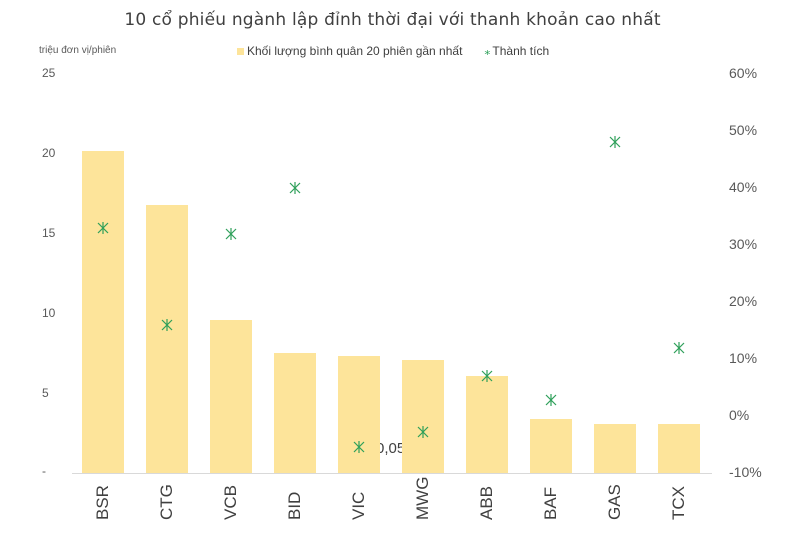  What do you see at coordinates (486, 502) in the screenshot?
I see `x-tick-label: ABB` at bounding box center [486, 502].